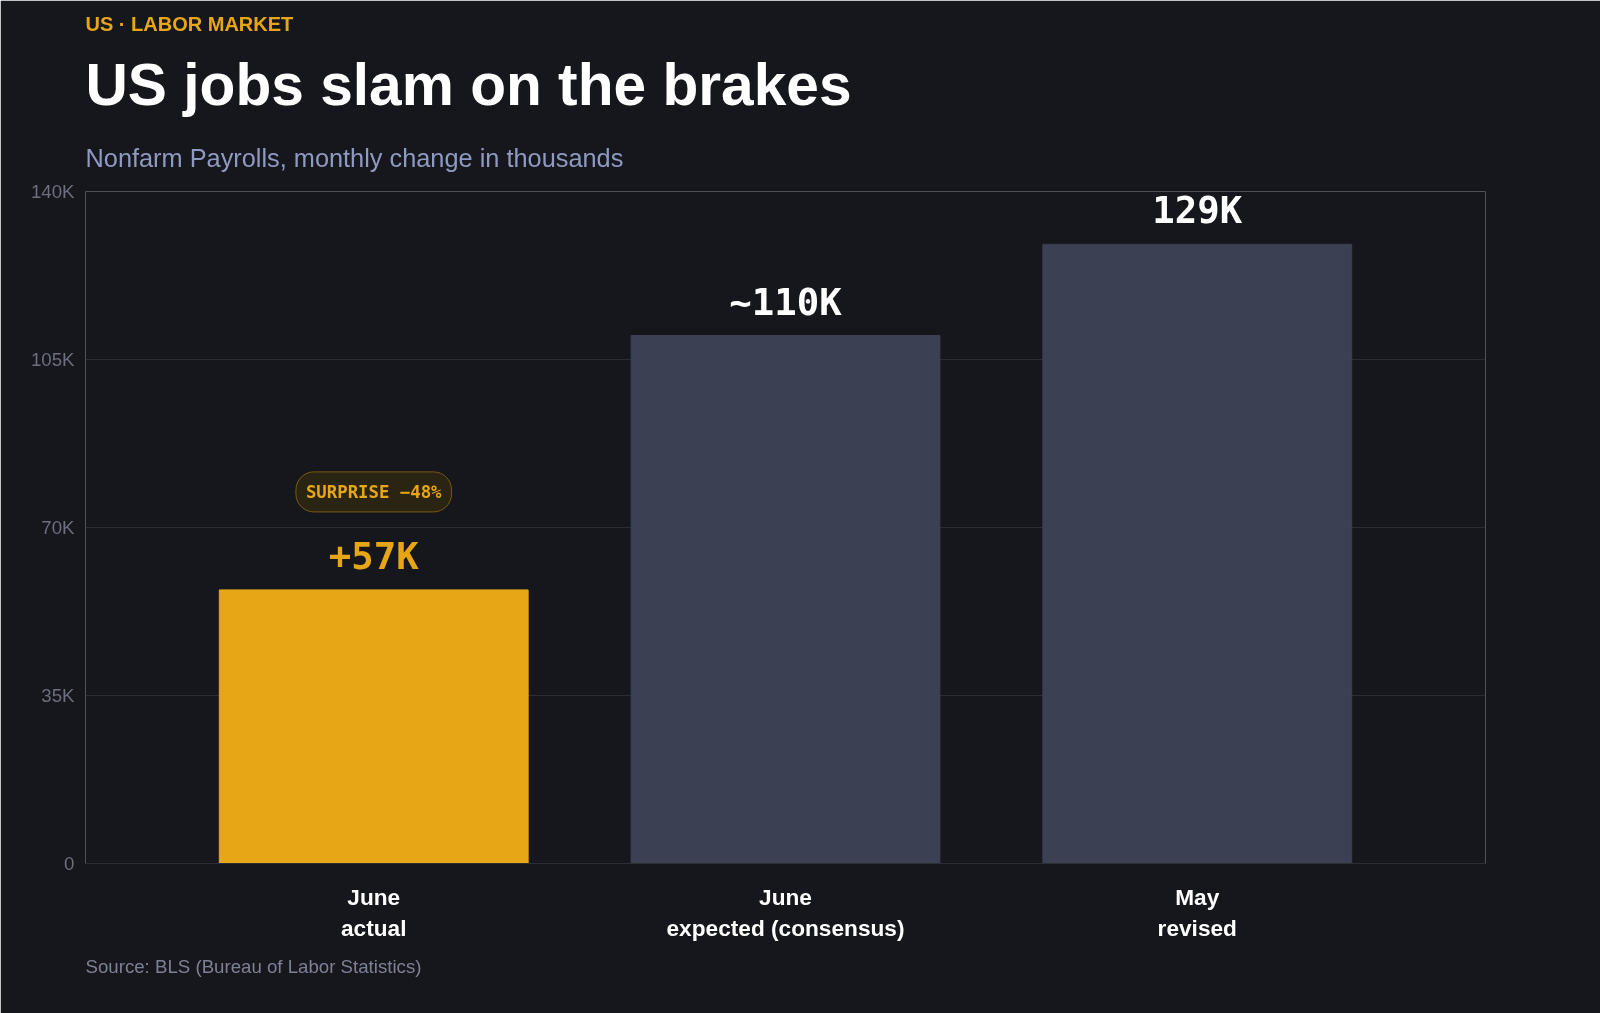 The image size is (1600, 1013). I want to click on y-tick-label: 140K, so click(53, 191).